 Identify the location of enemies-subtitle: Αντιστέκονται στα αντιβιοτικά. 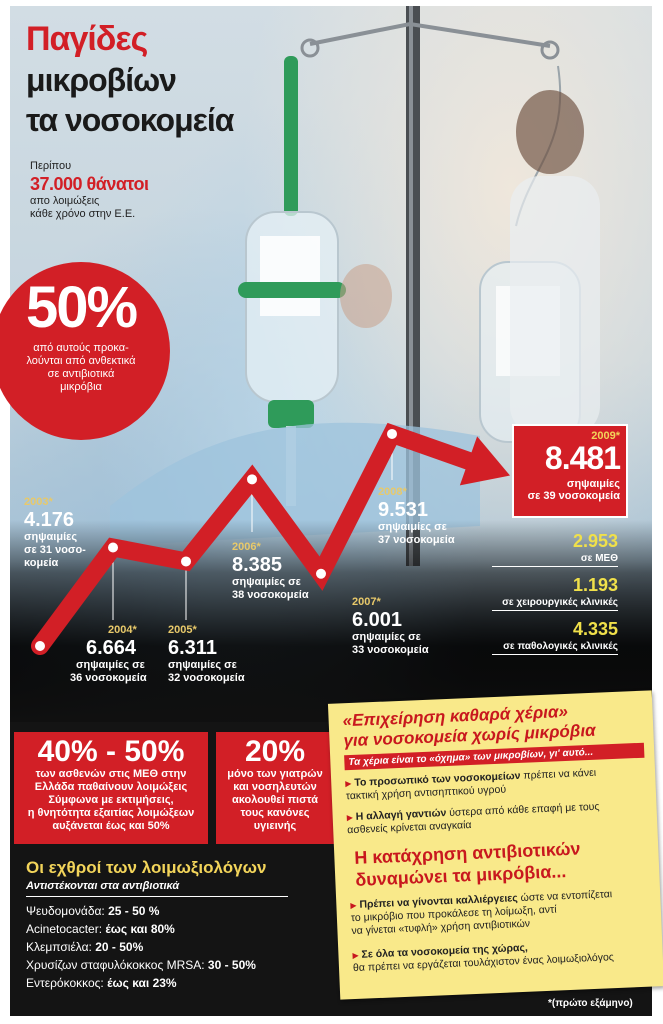
(103, 886).